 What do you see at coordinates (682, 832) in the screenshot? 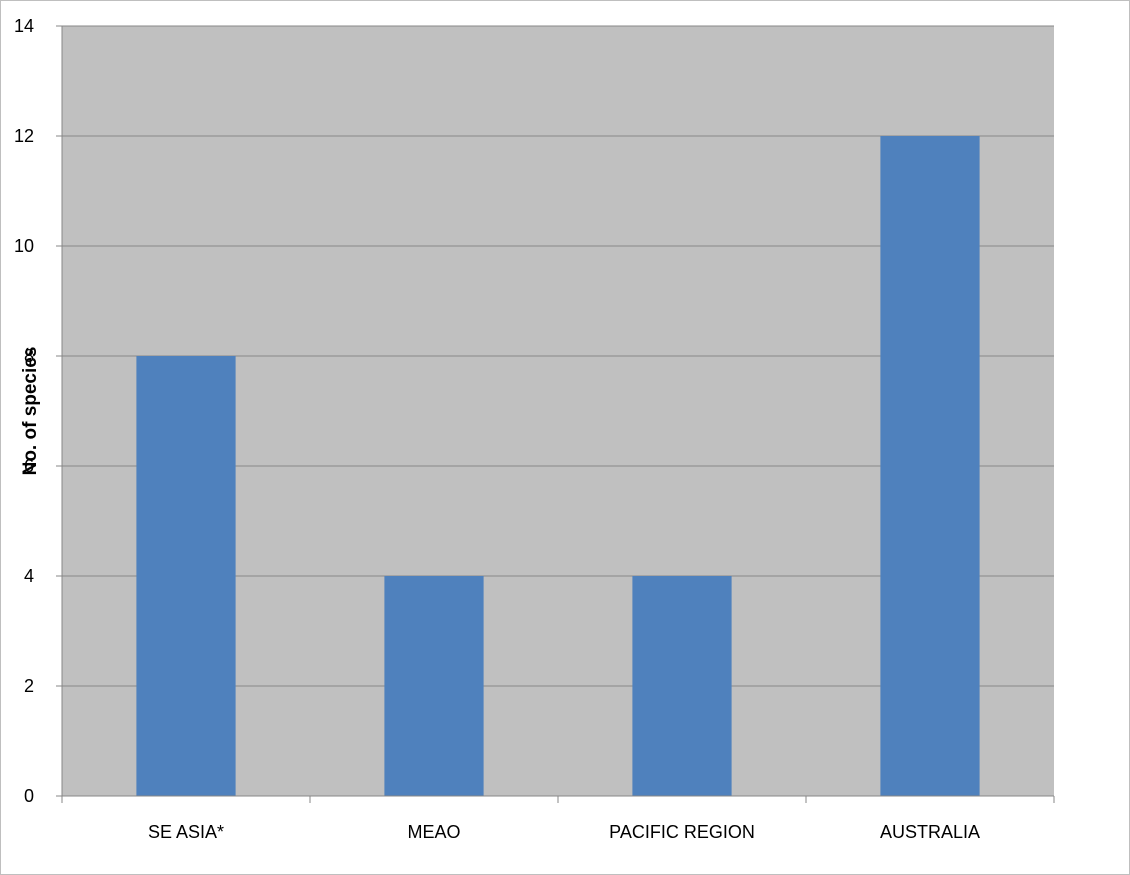
I see `x-category-label: PACIFIC REGION` at bounding box center [682, 832].